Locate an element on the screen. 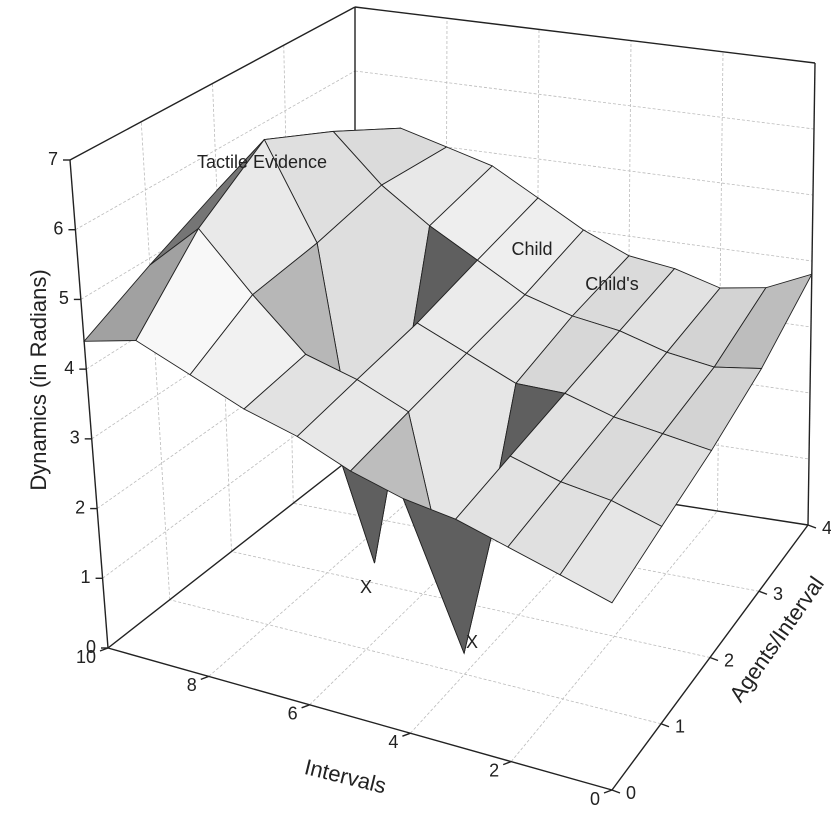 The image size is (831, 818). x-tick-label: 0 is located at coordinates (595, 799).